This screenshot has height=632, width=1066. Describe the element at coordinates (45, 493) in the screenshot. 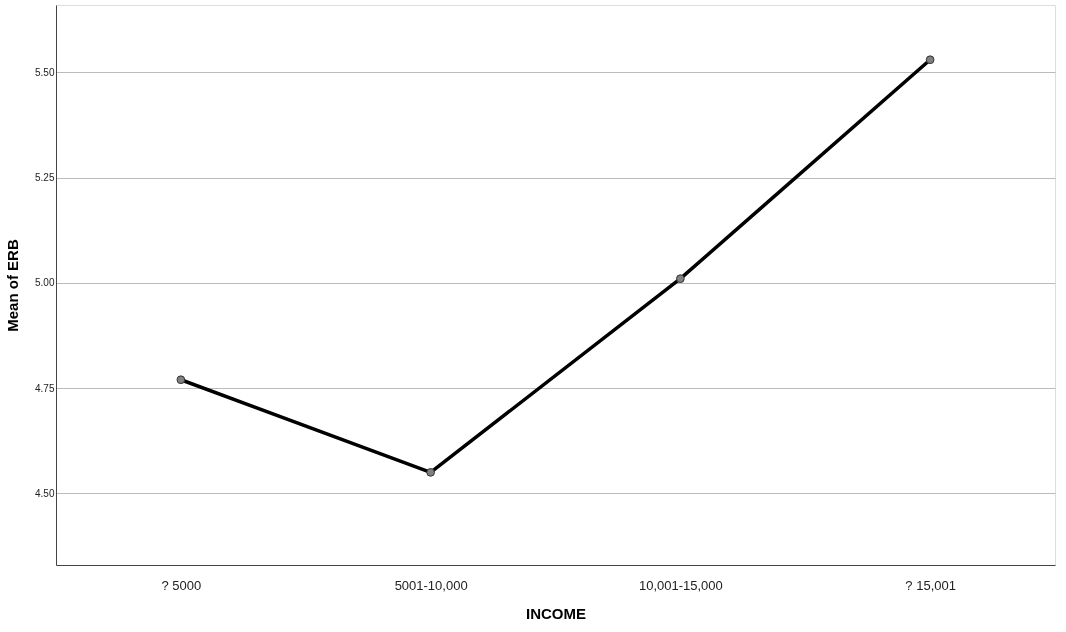

I see `y-tick-label: 4.50` at that location.